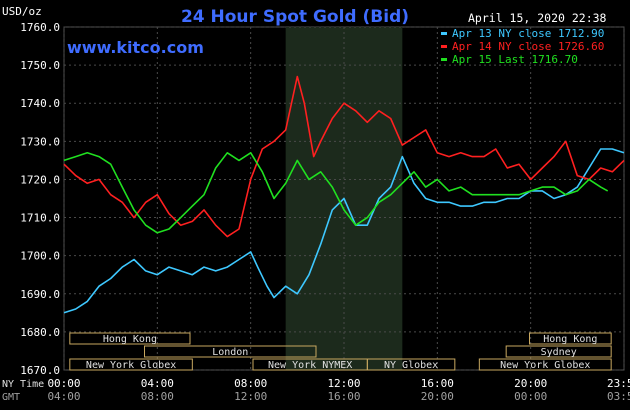 The width and height of the screenshot is (630, 410). What do you see at coordinates (40, 294) in the screenshot?
I see `y-tick-label: 1690.0` at bounding box center [40, 294].